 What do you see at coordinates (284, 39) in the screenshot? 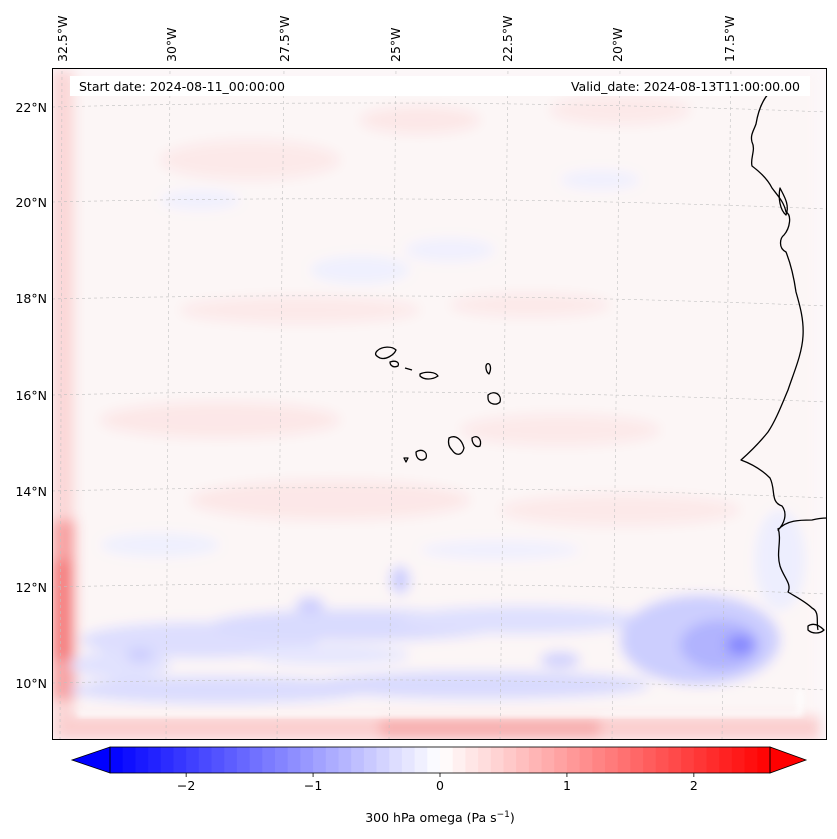
I see `lon-label: 27.5°W` at bounding box center [284, 39].